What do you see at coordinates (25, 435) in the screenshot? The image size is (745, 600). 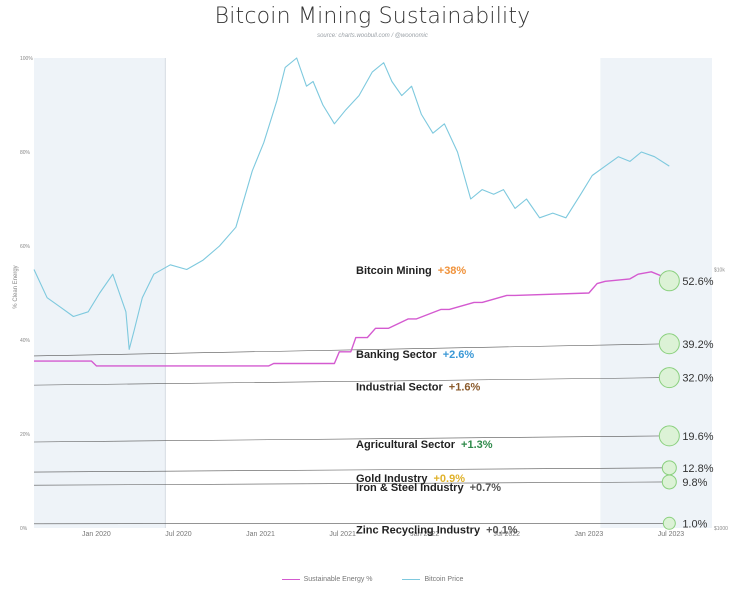 I see `y-tick-label: 20%` at bounding box center [25, 435].